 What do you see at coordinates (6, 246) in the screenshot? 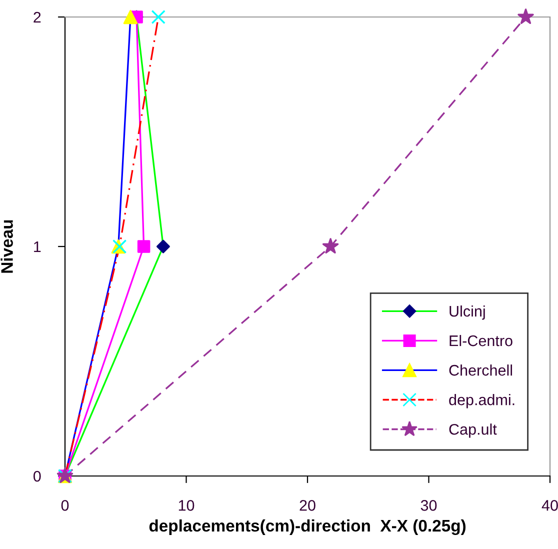
I see `y-axis-title: Niveau` at bounding box center [6, 246].